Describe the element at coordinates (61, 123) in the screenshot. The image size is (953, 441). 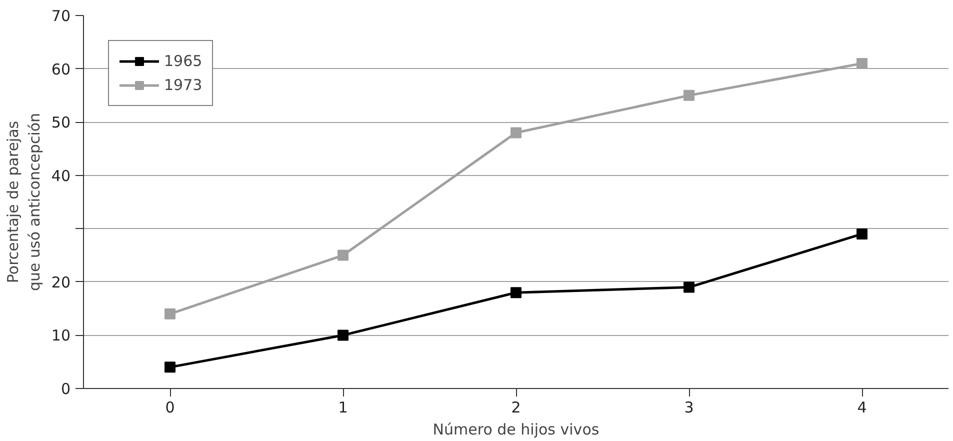
I see `y-tick-label: 50` at that location.